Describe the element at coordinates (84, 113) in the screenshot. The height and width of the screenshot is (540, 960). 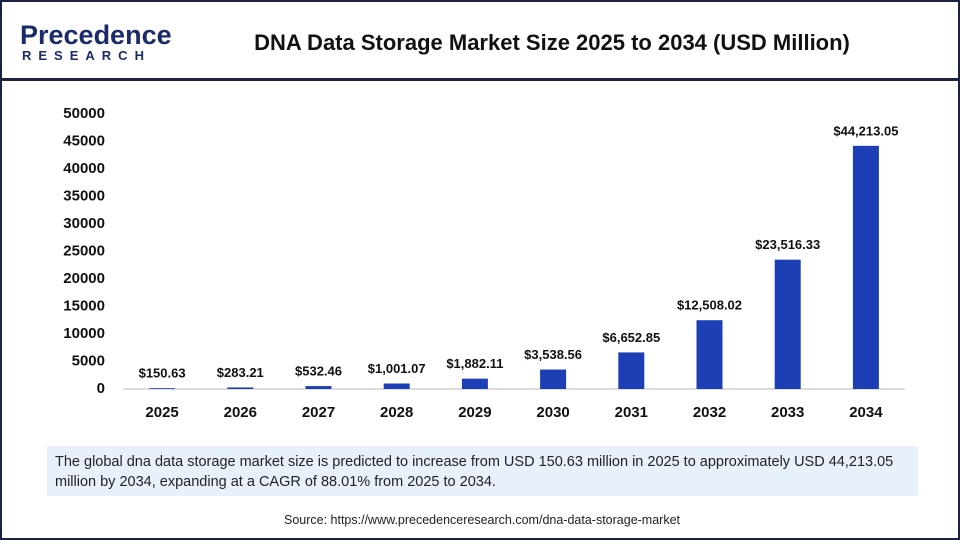
I see `y-tick-label: 50000` at that location.